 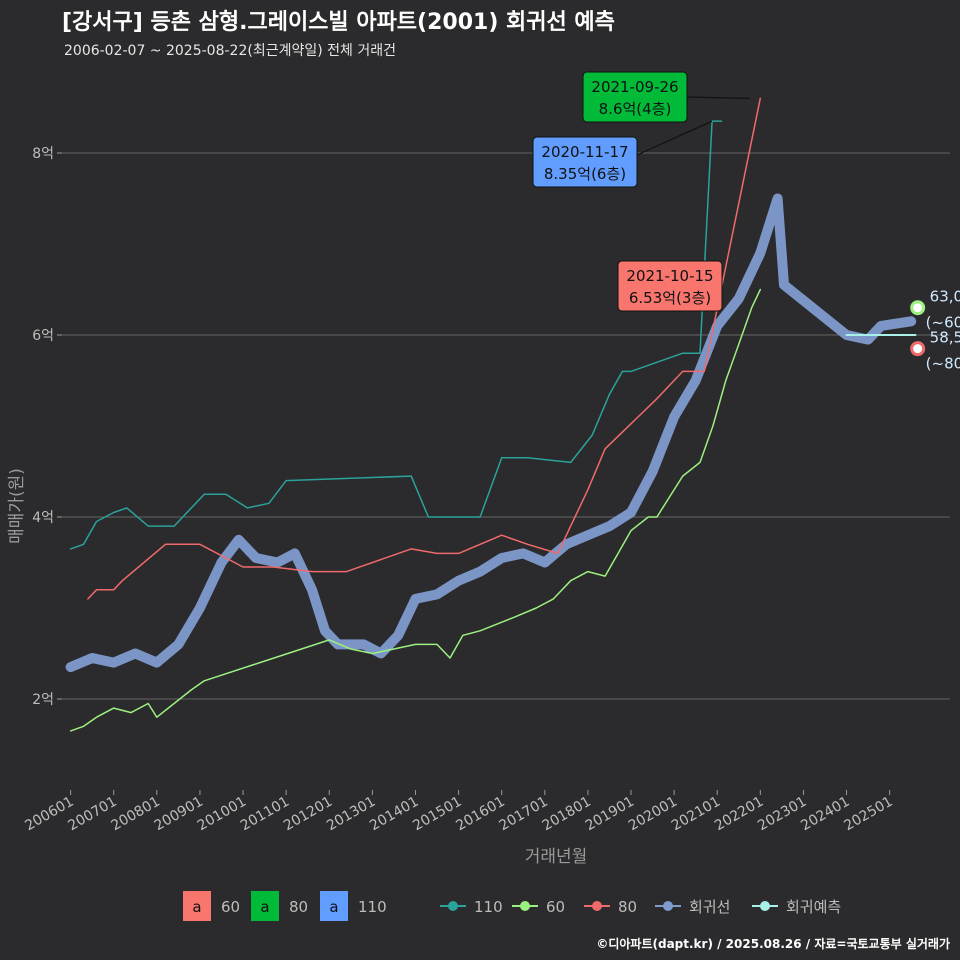 What do you see at coordinates (351, 814) in the screenshot?
I see `x-tick-label: 201301` at bounding box center [351, 814].